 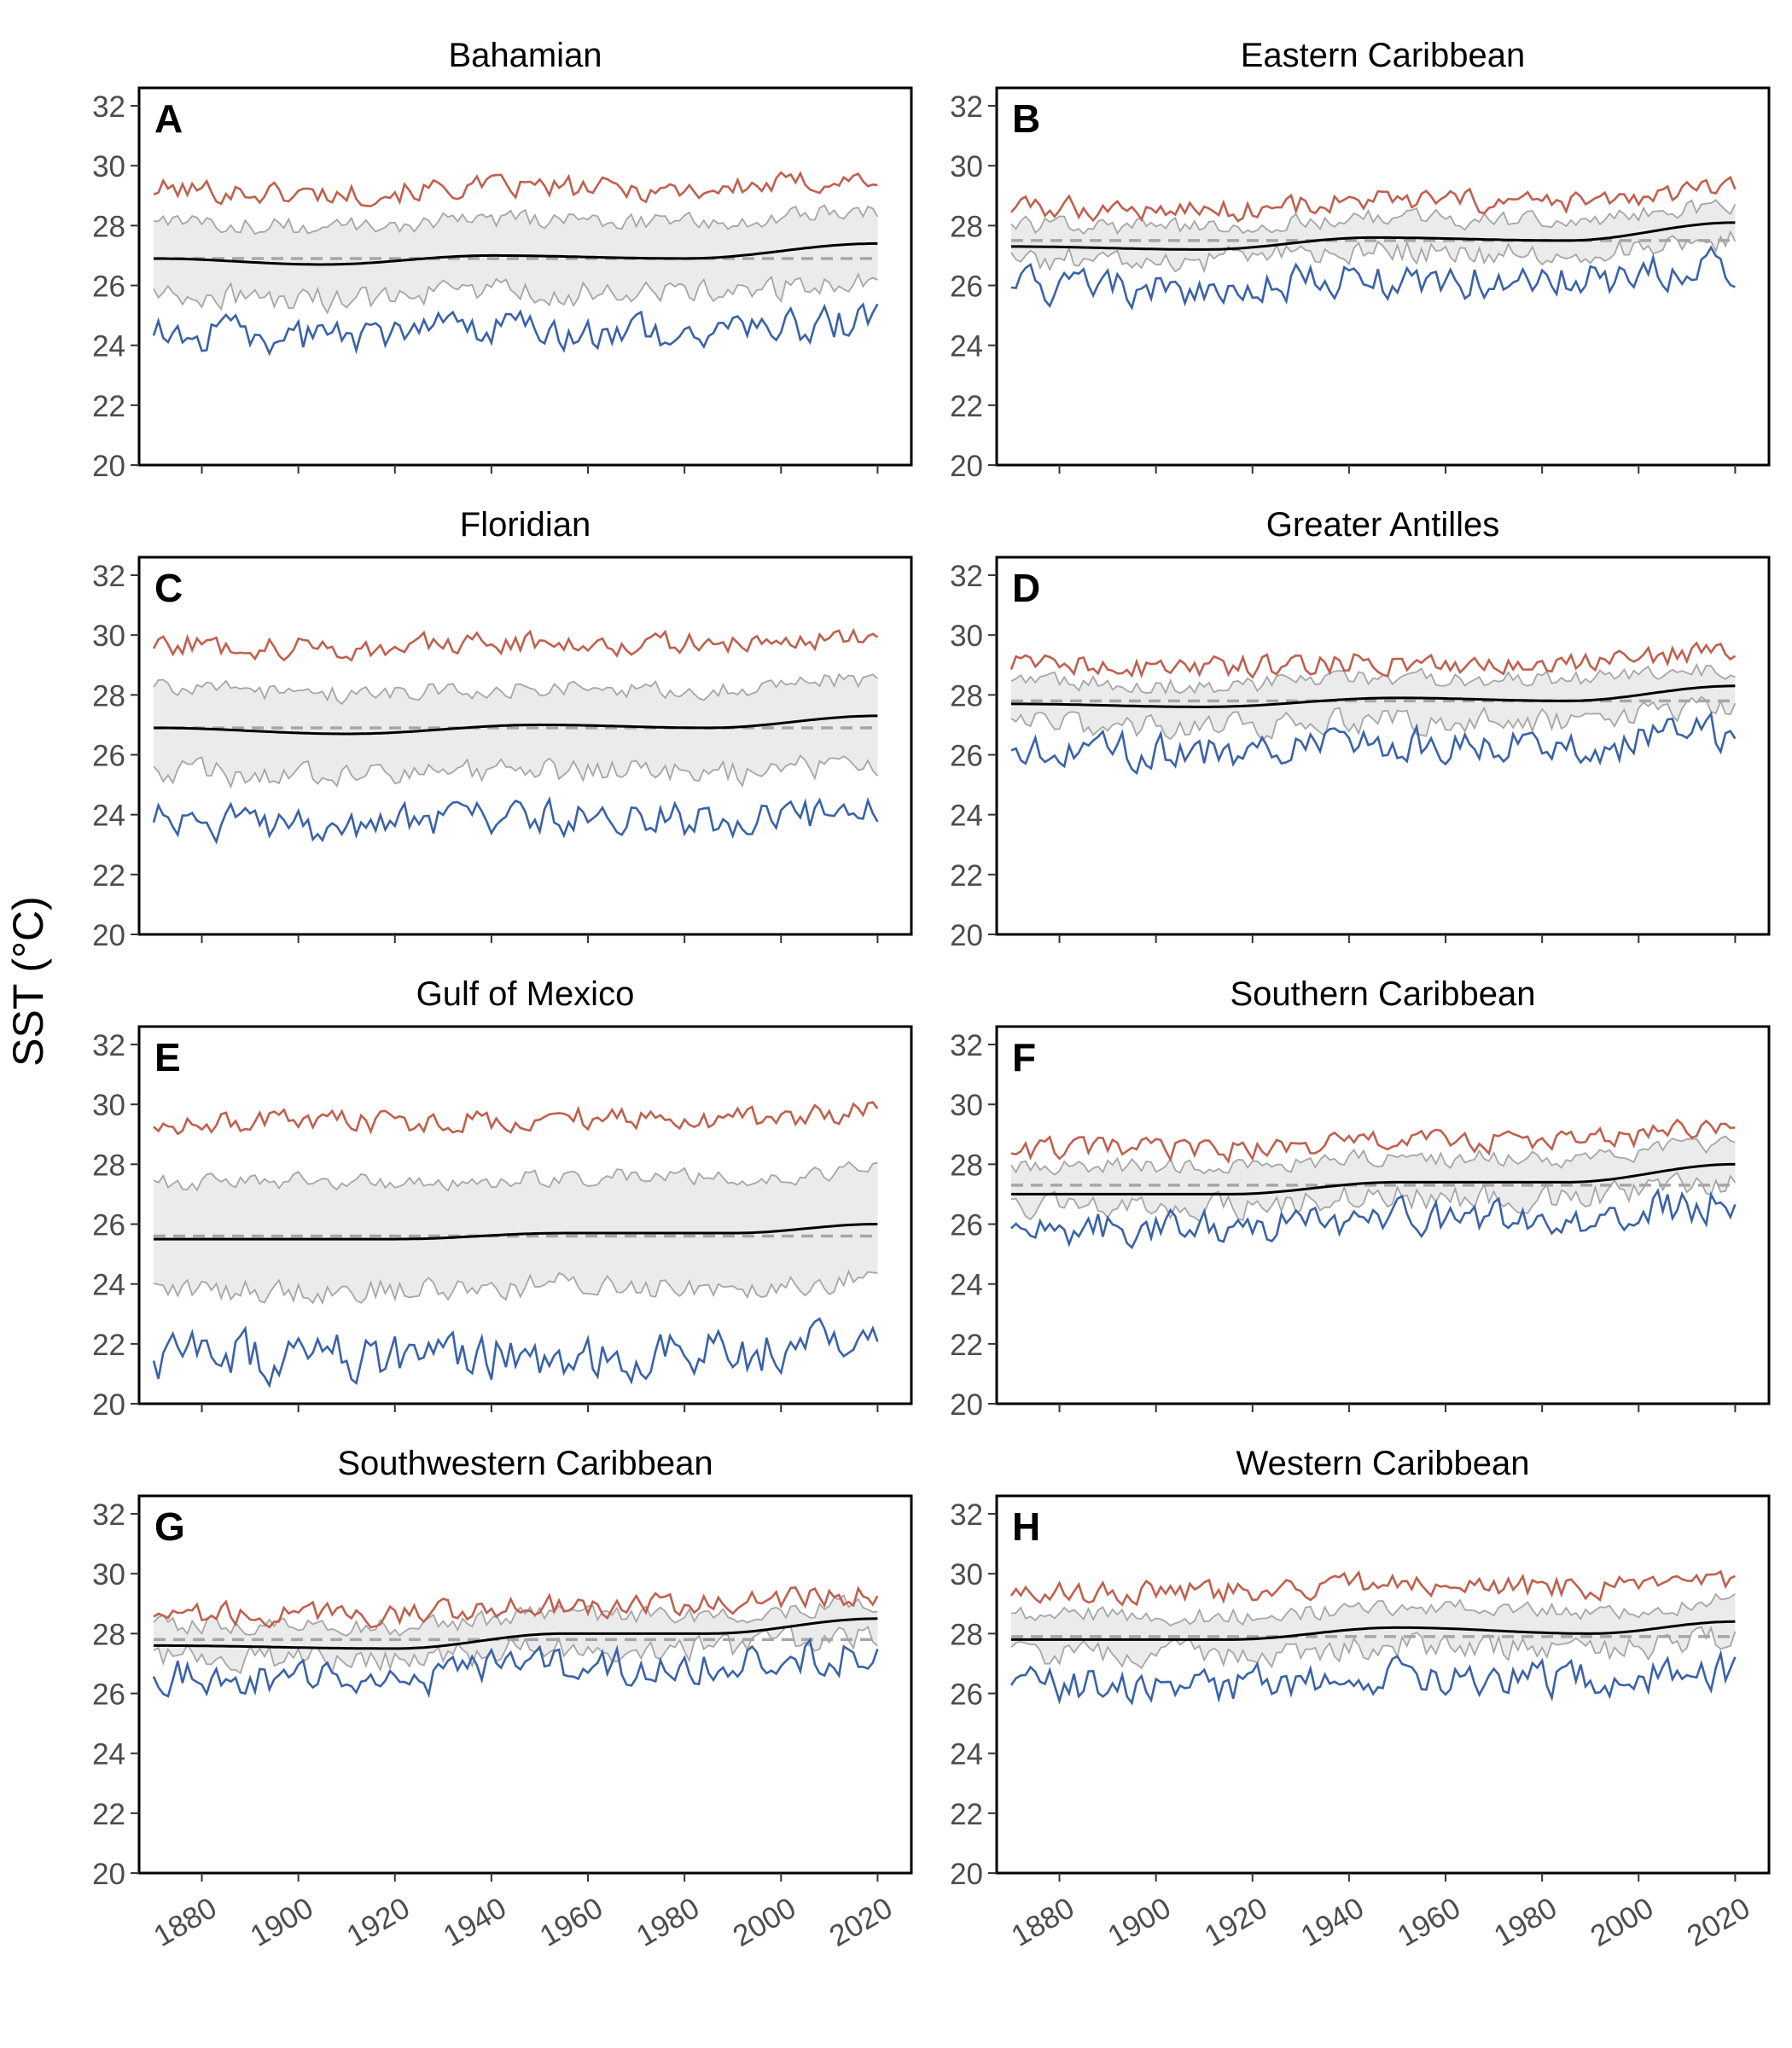 What do you see at coordinates (1382, 525) in the screenshot?
I see `panel-title: Greater Antilles` at bounding box center [1382, 525].